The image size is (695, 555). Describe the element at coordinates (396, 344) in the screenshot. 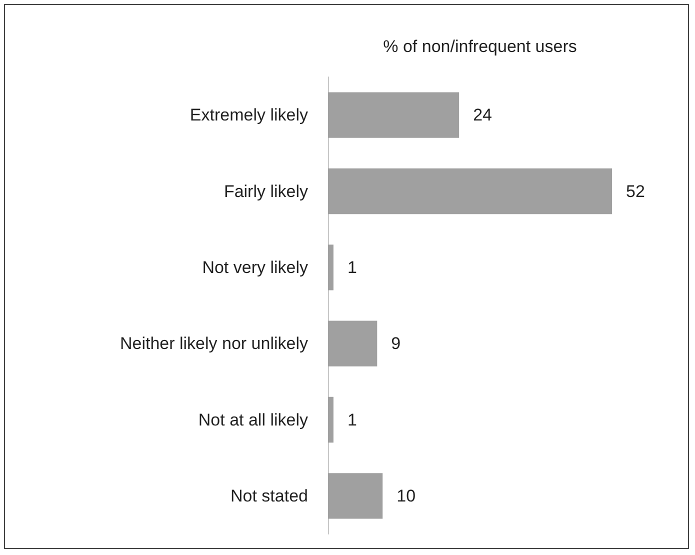

I see `data-label: 9` at that location.